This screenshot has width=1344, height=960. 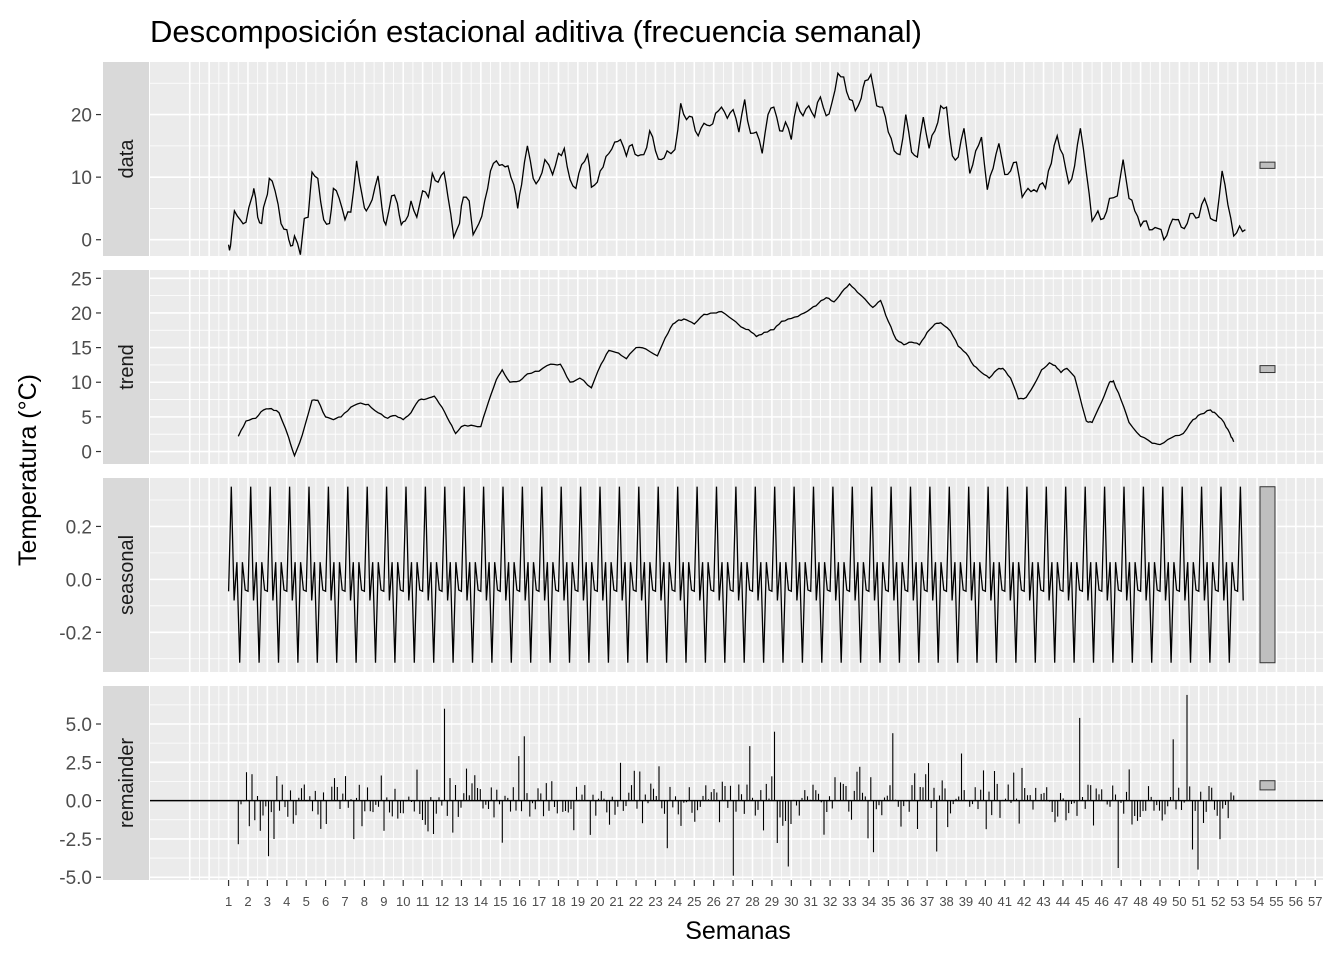 What do you see at coordinates (1267, 575) in the screenshot?
I see `scale-bar-seasonal` at bounding box center [1267, 575].